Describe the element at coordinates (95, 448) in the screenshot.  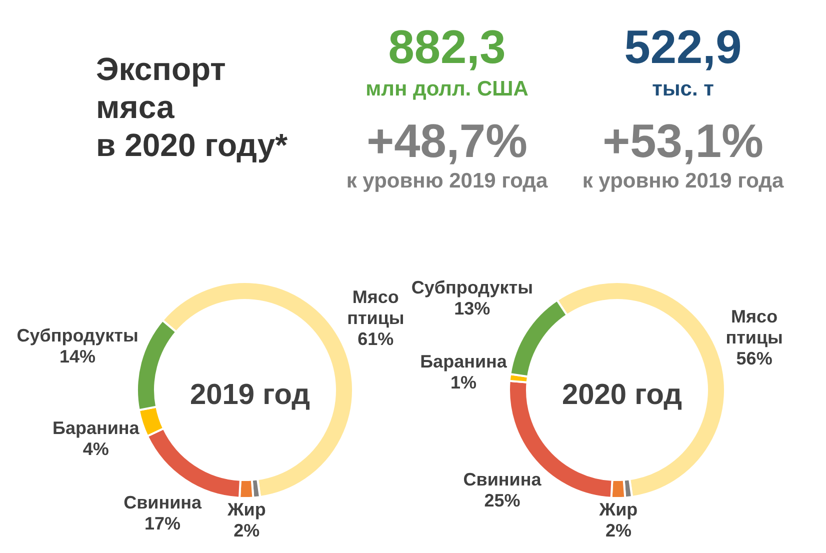
I see `data-label: 4%` at that location.